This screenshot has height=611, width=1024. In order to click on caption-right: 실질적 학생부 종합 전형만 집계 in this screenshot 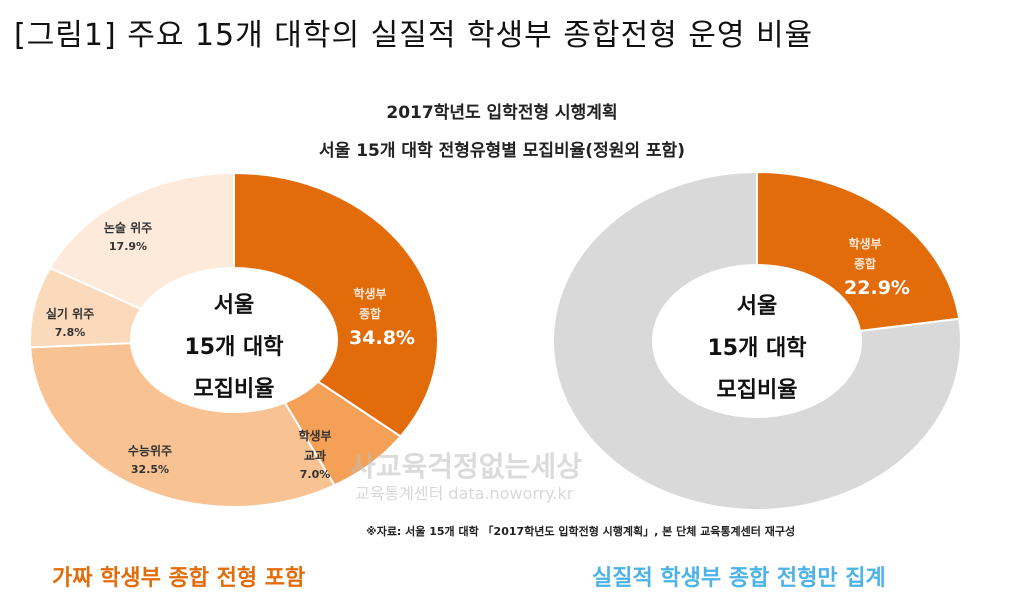, I will do `click(739, 578)`.